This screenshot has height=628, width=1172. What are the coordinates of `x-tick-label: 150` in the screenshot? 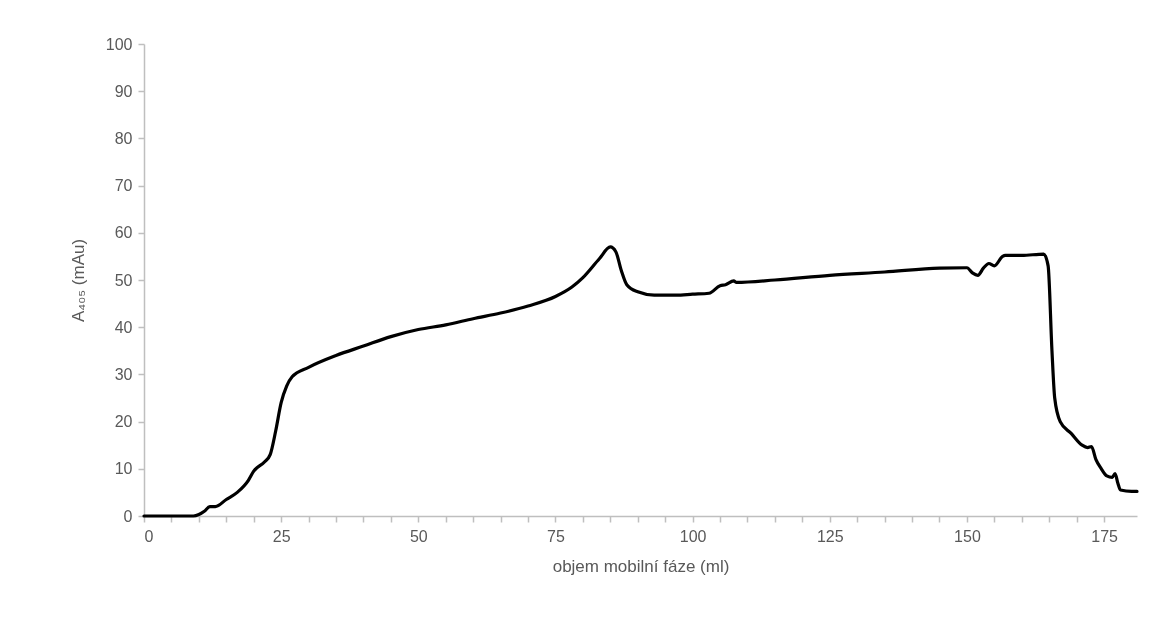 It's located at (967, 536).